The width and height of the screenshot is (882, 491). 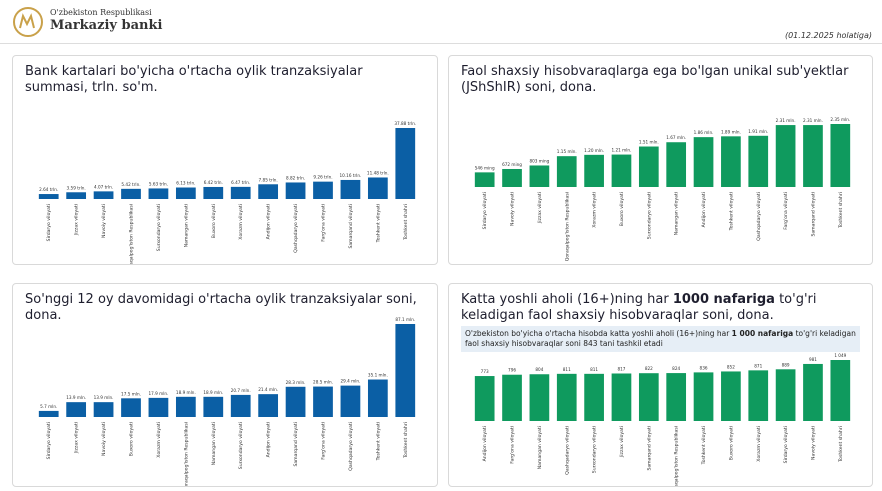 What do you see at coordinates (378, 441) in the screenshot?
I see `category-label: Toshkent viloyati` at bounding box center [378, 441].